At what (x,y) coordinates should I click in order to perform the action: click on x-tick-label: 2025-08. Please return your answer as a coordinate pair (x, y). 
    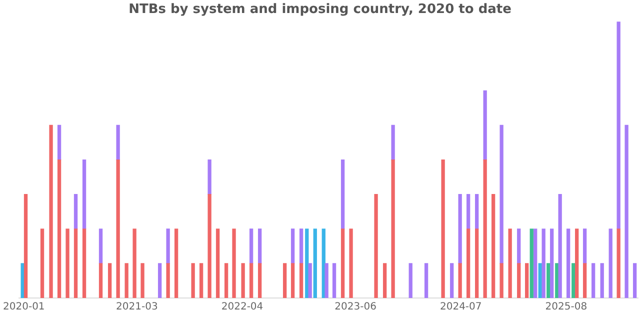
    Looking at the image, I should click on (566, 307).